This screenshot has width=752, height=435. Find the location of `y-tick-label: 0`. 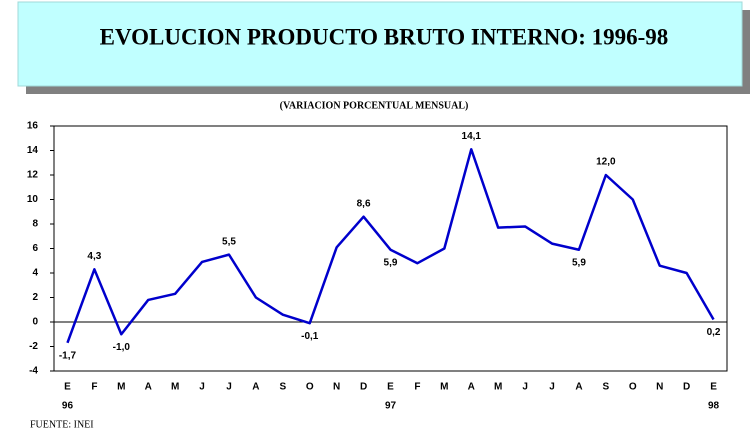

y-tick-label: 0 is located at coordinates (35, 322).